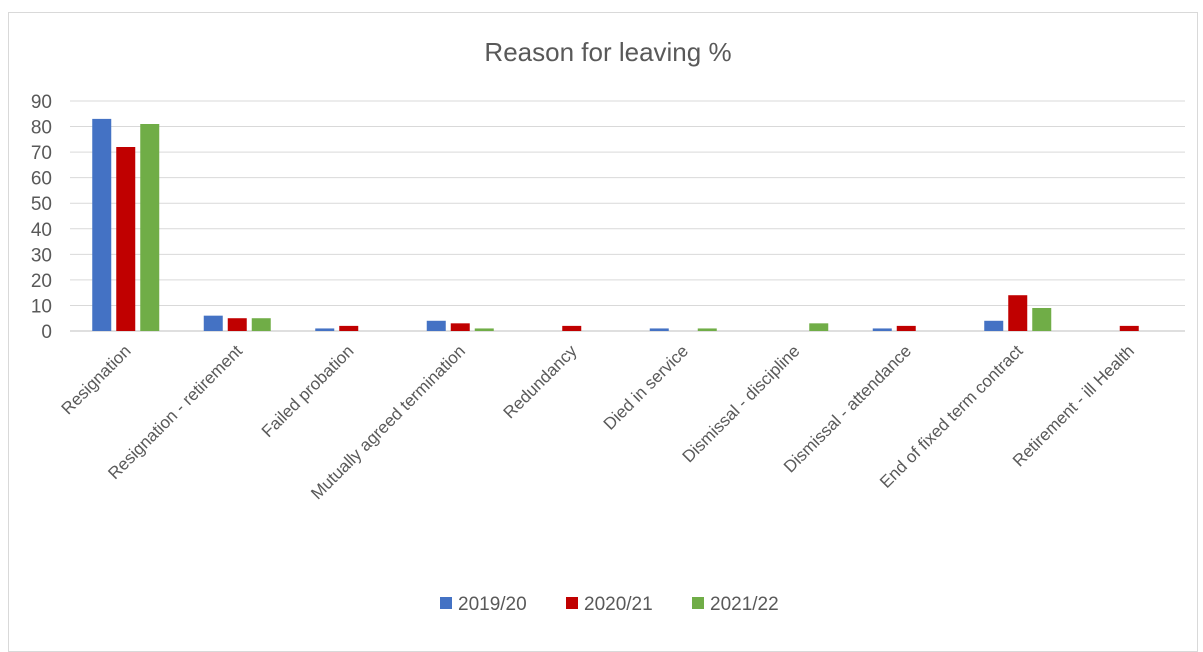 The height and width of the screenshot is (652, 1203). Describe the element at coordinates (646, 387) in the screenshot. I see `x-tick-label: Died in service` at that location.